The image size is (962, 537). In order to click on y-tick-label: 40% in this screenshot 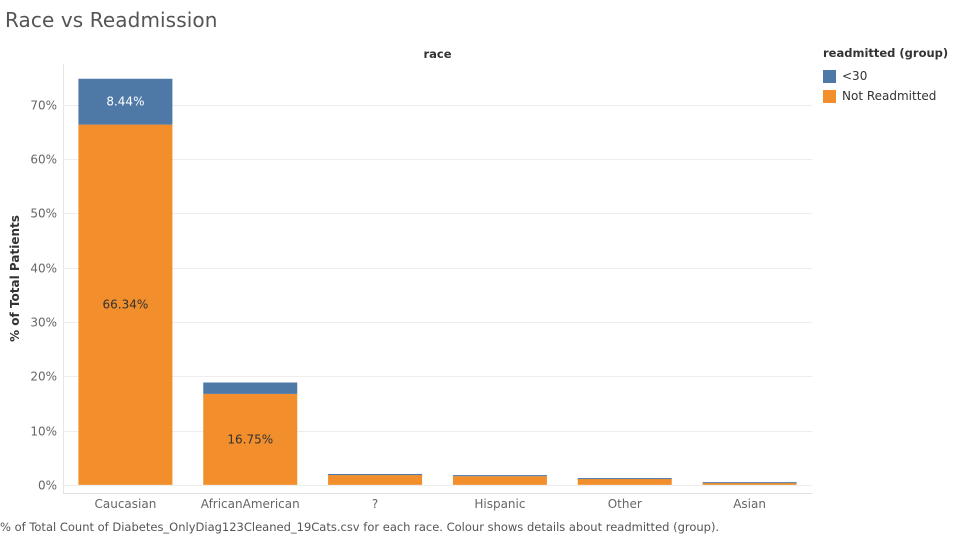, I will do `click(43, 269)`.